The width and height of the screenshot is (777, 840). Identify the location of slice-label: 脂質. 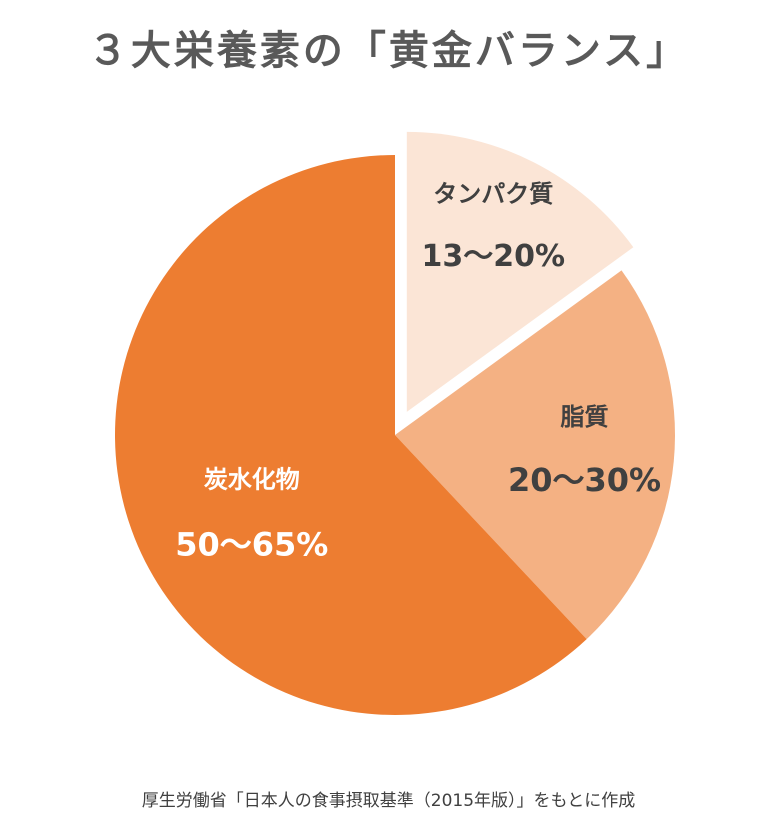
(585, 417).